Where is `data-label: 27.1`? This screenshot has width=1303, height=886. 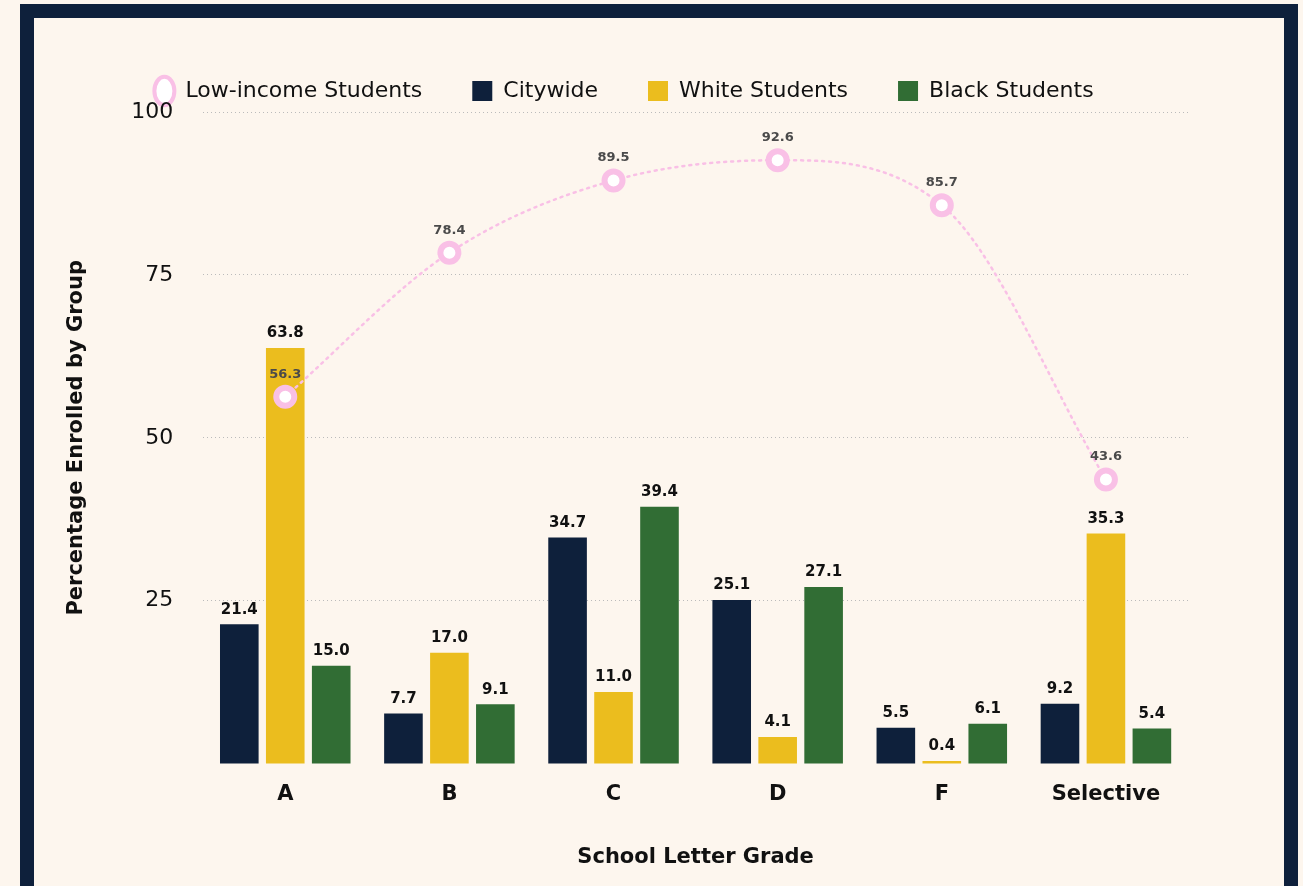
data-label: 27.1 is located at coordinates (824, 571).